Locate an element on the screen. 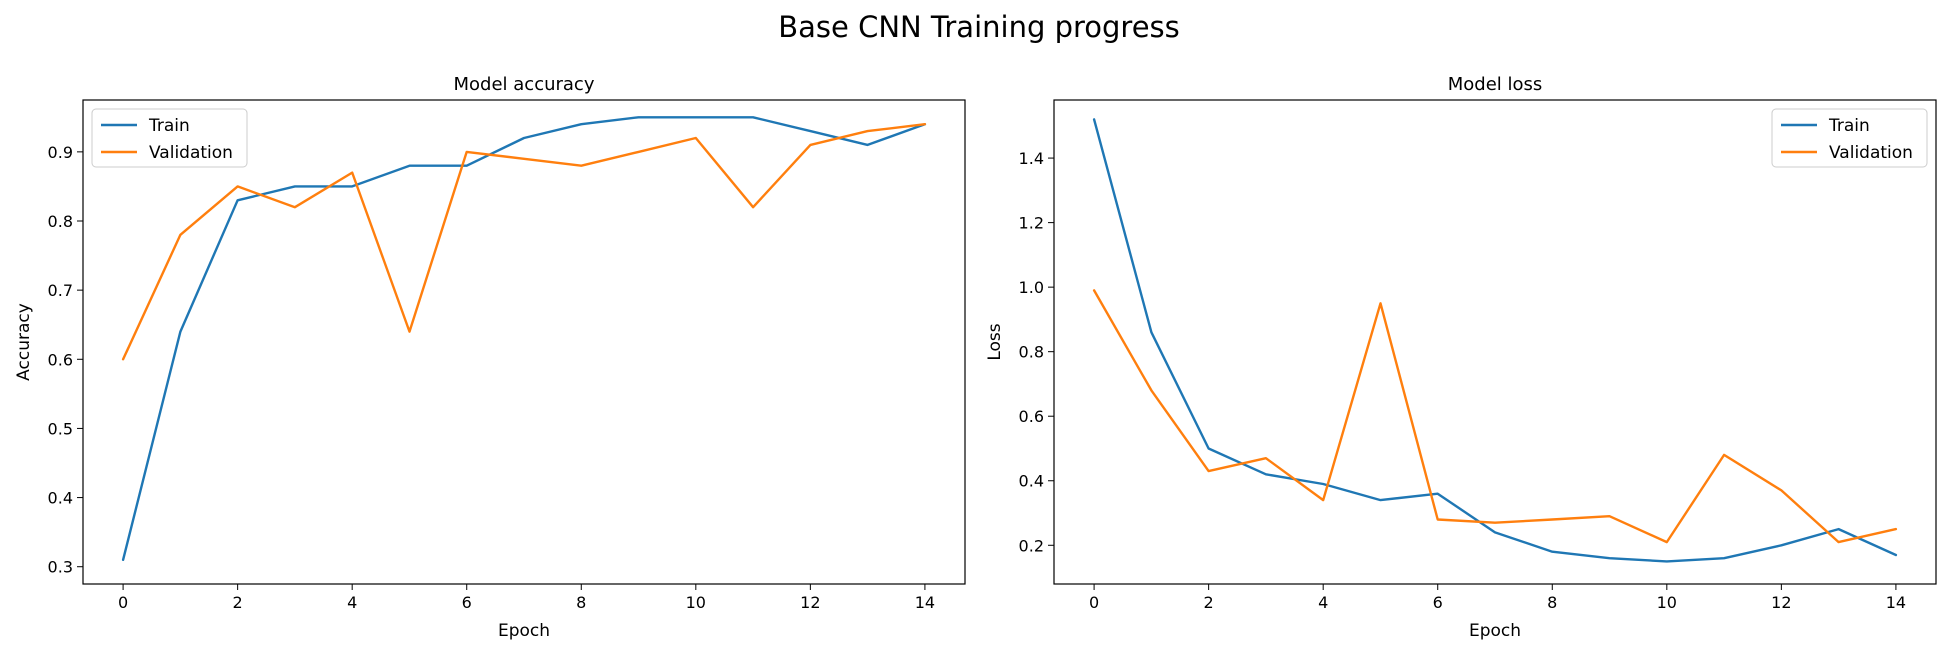  loss-ytick-label: 1.4 is located at coordinates (1031, 158).